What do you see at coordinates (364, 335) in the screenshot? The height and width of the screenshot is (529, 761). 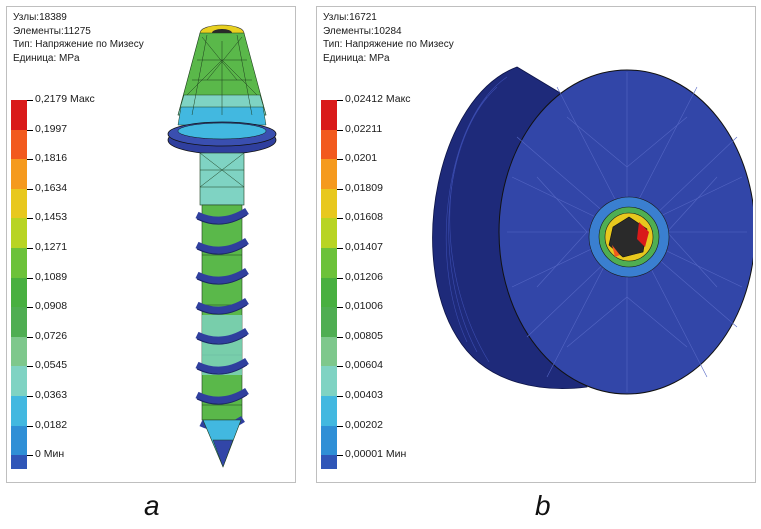 I see `legend-label: 0,00805` at bounding box center [364, 335].